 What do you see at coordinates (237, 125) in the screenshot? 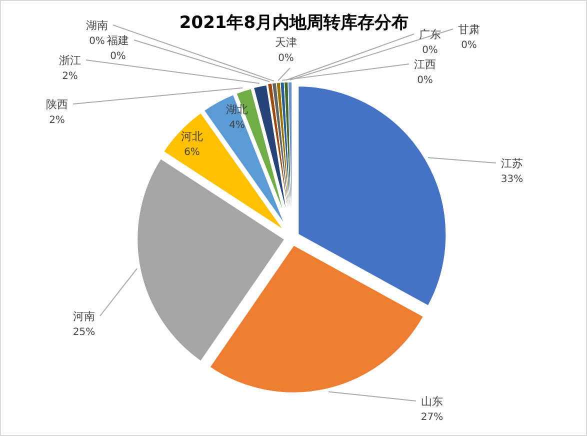
I see `data-label: 4%` at bounding box center [237, 125].